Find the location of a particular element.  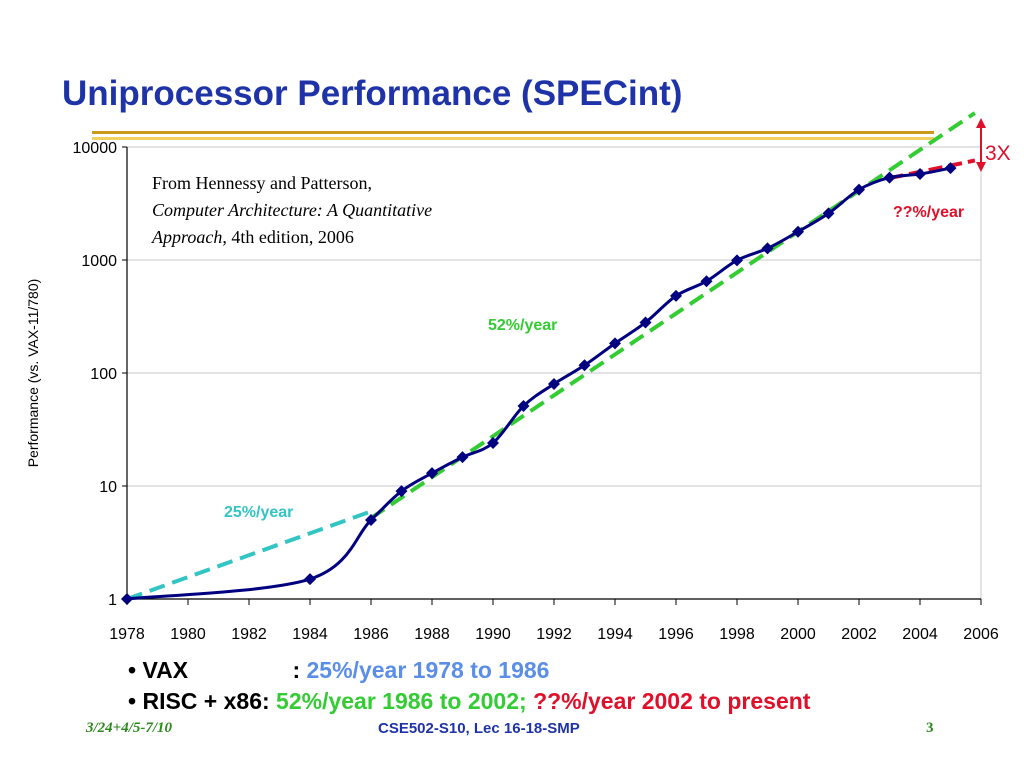

x-tick-label: 1986 is located at coordinates (371, 634).